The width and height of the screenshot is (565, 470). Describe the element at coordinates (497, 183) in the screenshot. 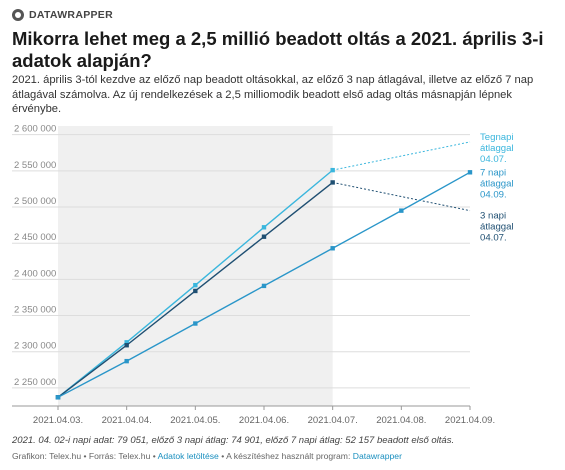

I see `series-label-het_napi: átlaggal` at that location.